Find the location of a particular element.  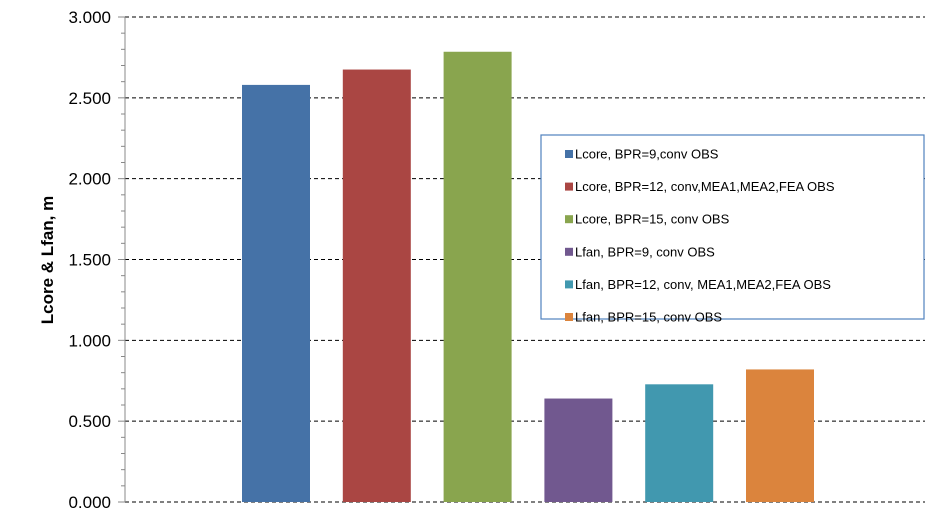

y-tick-label: 1.500 is located at coordinates (89, 260).